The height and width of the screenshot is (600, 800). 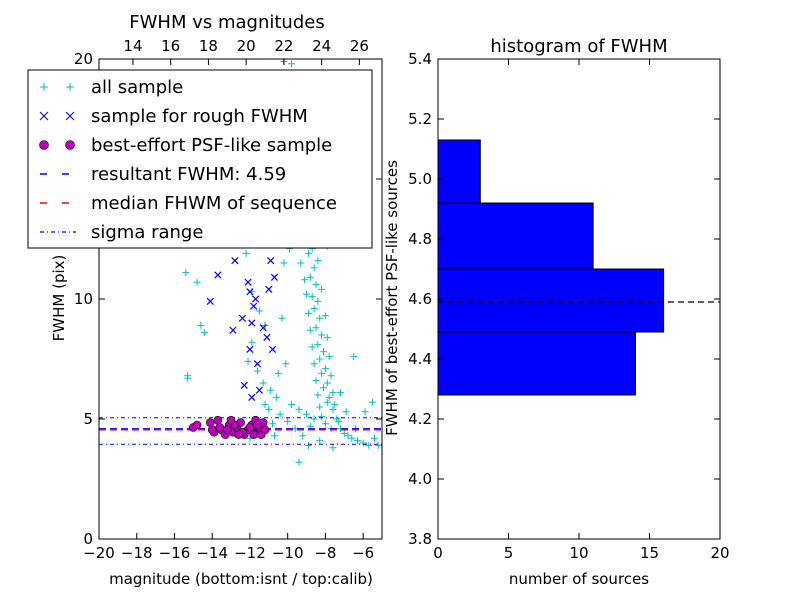 I want to click on legend-marker-x, so click(x=44, y=116).